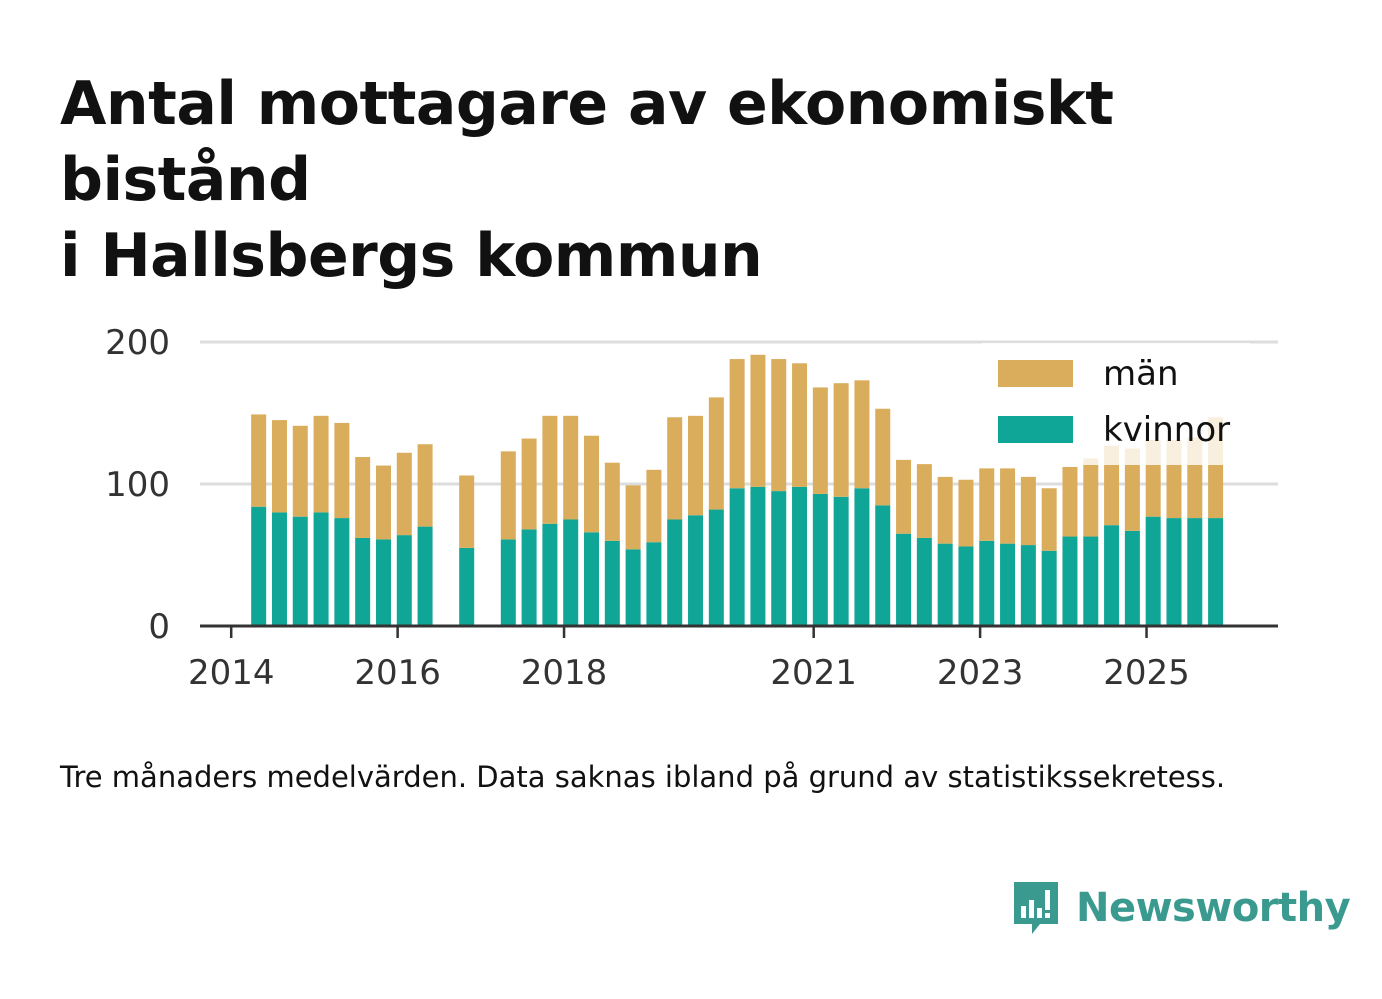 This screenshot has height=999, width=1382. Describe the element at coordinates (980, 673) in the screenshot. I see `x-tick-label-2023: 2023` at that location.